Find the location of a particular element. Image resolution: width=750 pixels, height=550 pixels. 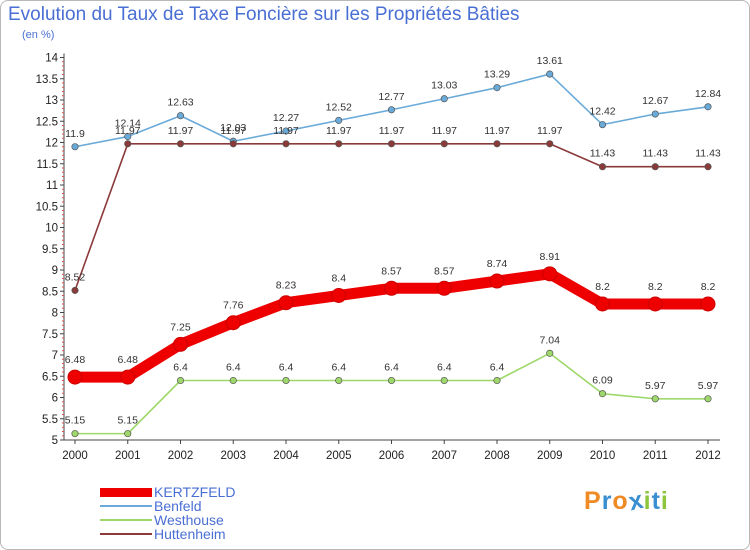

y-tick-label: 13 is located at coordinates (51, 101).